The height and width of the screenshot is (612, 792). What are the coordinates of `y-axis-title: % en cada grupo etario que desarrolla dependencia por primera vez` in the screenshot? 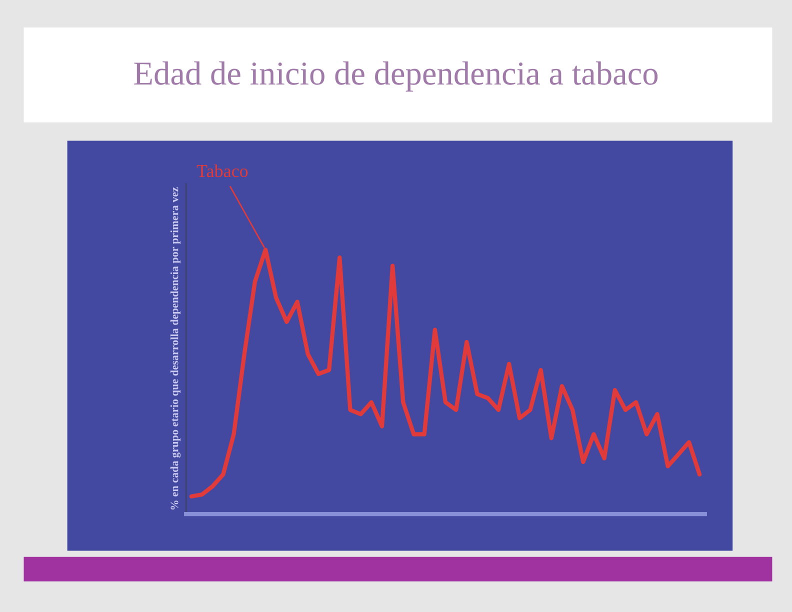 It's located at (175, 348).